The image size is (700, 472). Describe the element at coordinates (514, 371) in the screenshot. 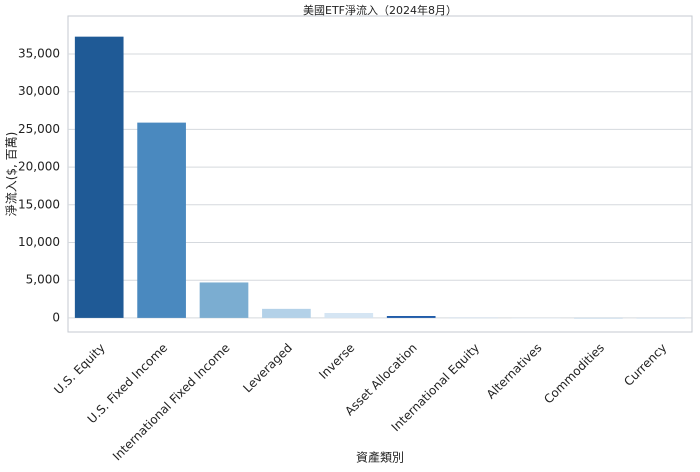

I see `x-tick-label: Alternatives` at that location.